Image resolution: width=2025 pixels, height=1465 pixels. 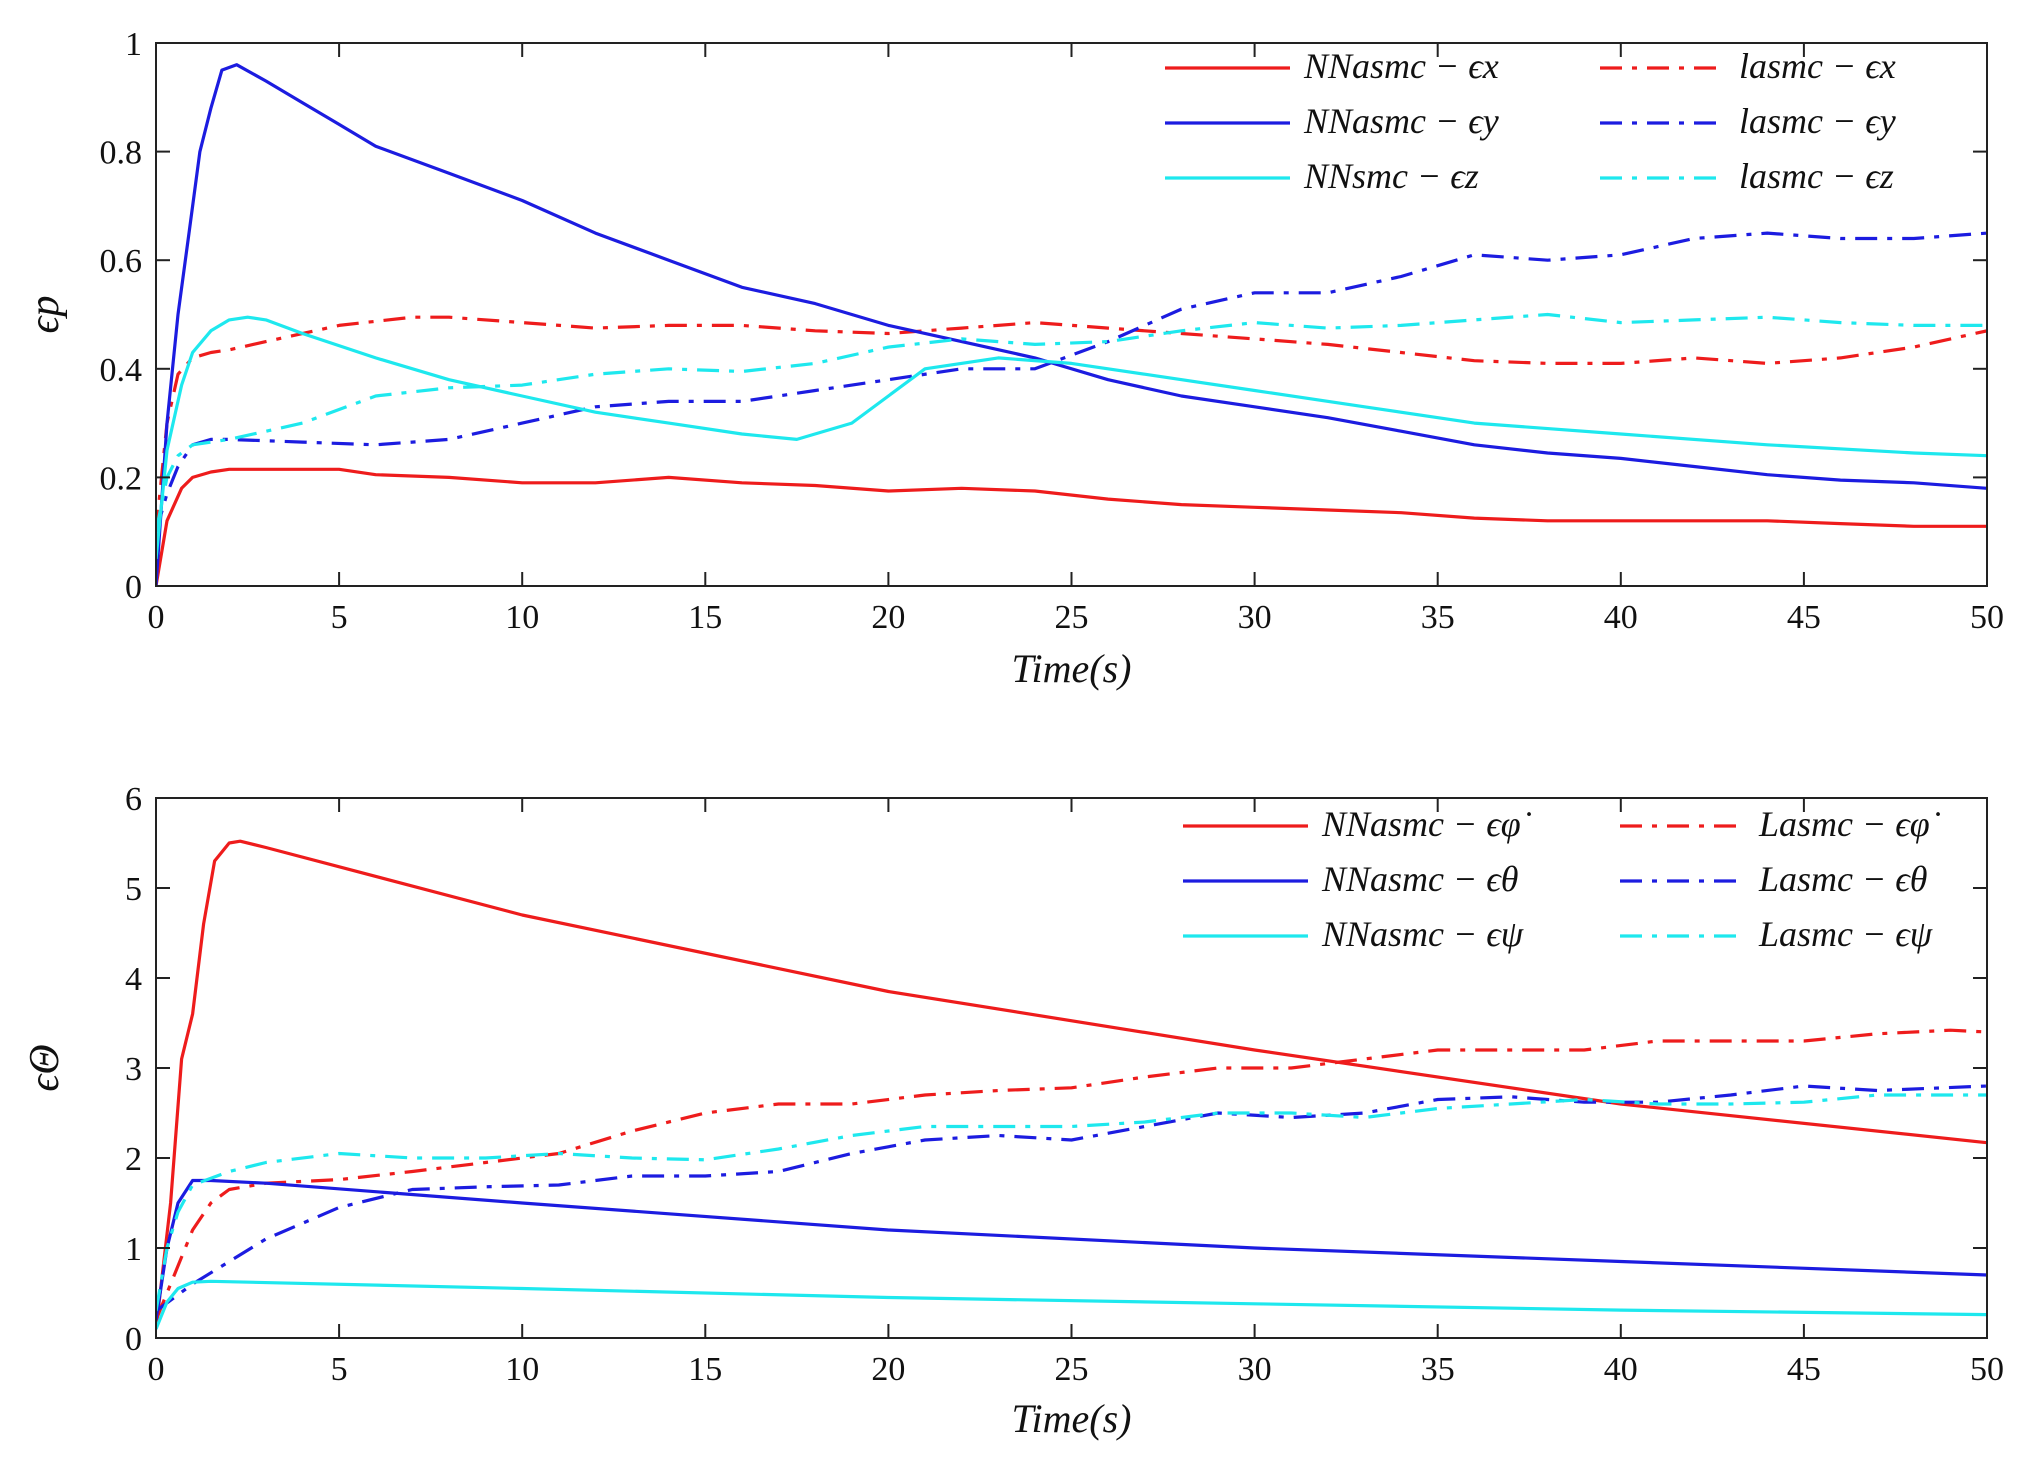 What do you see at coordinates (133, 979) in the screenshot?
I see `y-tick-label: 4` at bounding box center [133, 979].